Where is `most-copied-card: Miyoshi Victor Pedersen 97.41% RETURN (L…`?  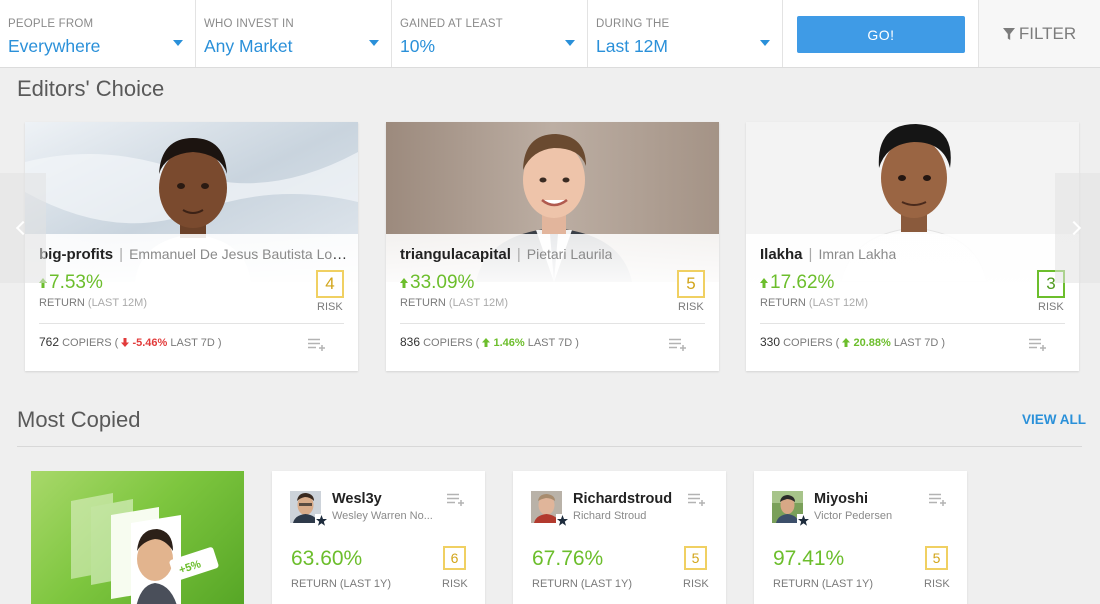
most-copied-card: Miyoshi Victor Pedersen 97.41% RETURN (L… is located at coordinates (860, 537).